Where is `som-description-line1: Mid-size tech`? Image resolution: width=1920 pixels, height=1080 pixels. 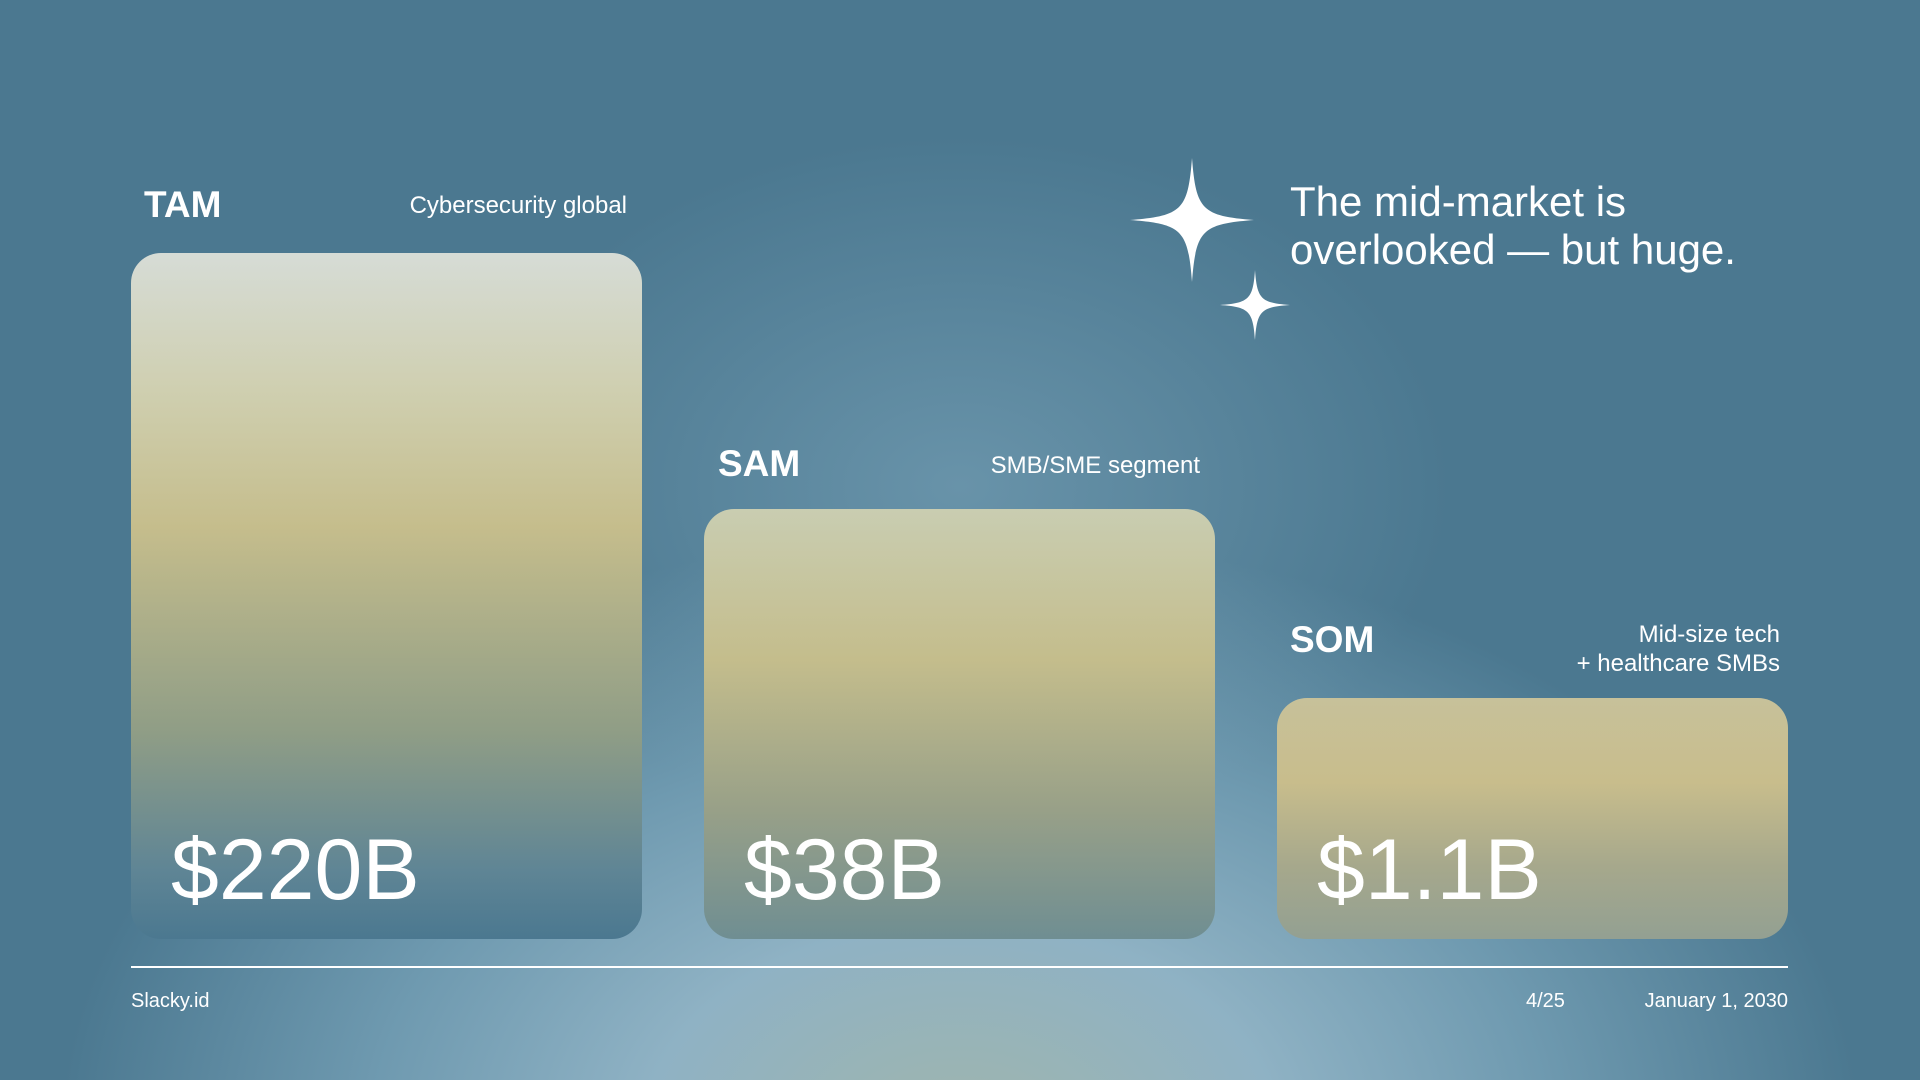 som-description-line1: Mid-size tech is located at coordinates (1709, 634).